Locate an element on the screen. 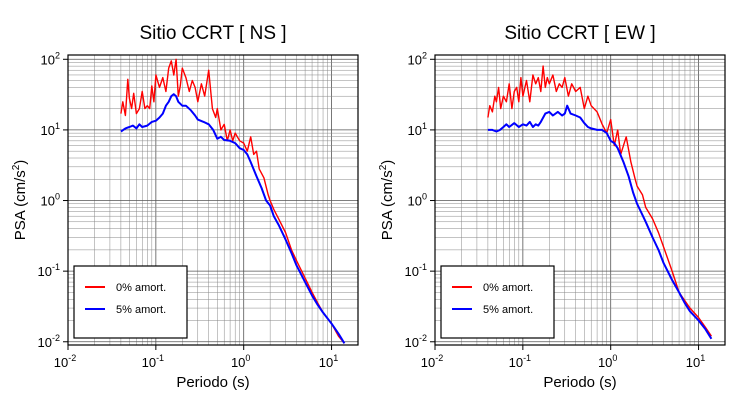  panel-2-x-tick-label: 10¹ is located at coordinates (695, 361).